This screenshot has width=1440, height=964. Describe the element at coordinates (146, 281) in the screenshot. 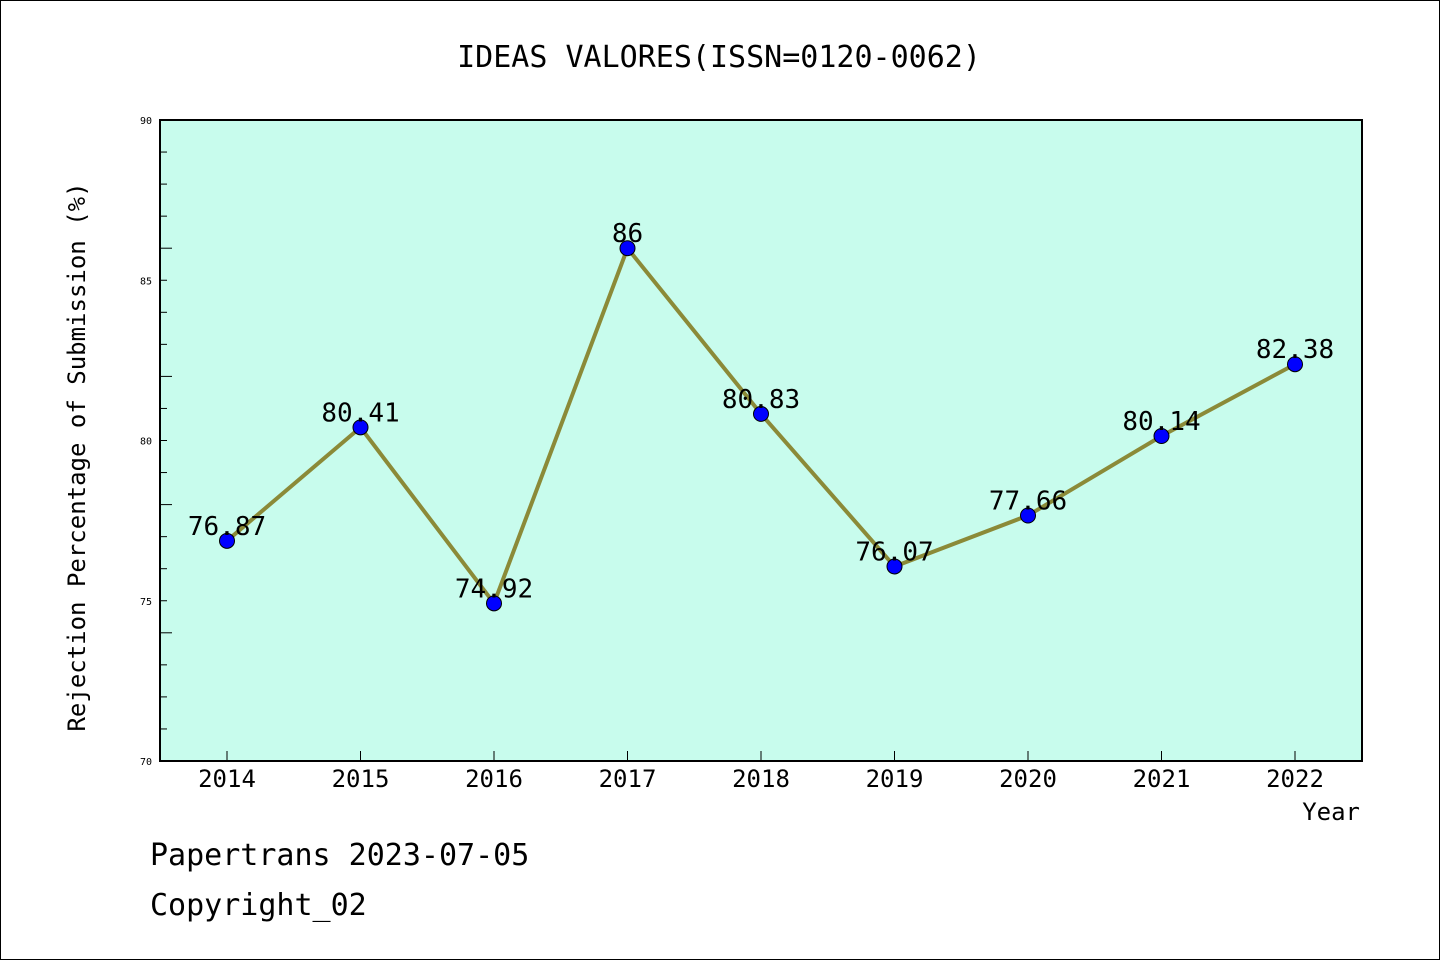

I see `y-tick-label: 85` at that location.